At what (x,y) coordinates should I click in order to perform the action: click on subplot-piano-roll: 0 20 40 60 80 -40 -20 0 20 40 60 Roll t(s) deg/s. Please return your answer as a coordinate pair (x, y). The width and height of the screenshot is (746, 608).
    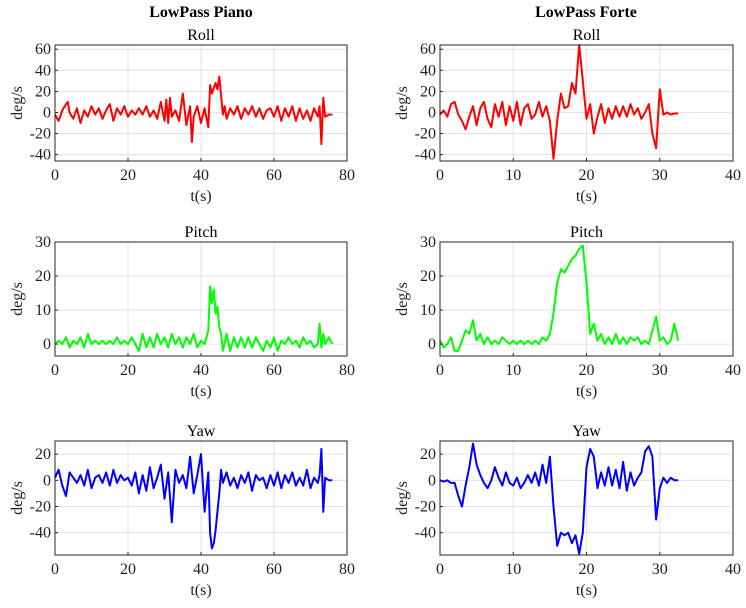
    Looking at the image, I should click on (182, 116).